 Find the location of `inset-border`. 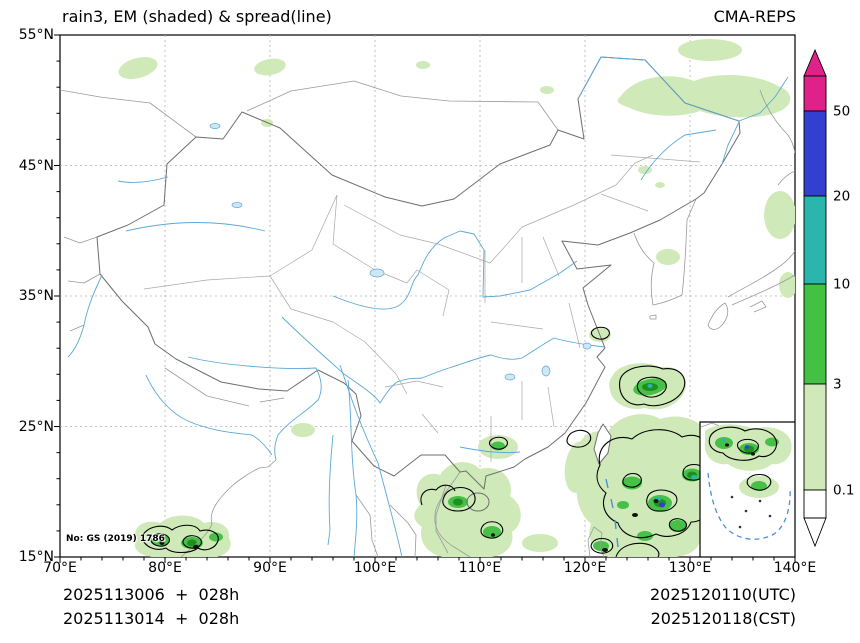

inset-border is located at coordinates (747, 489).